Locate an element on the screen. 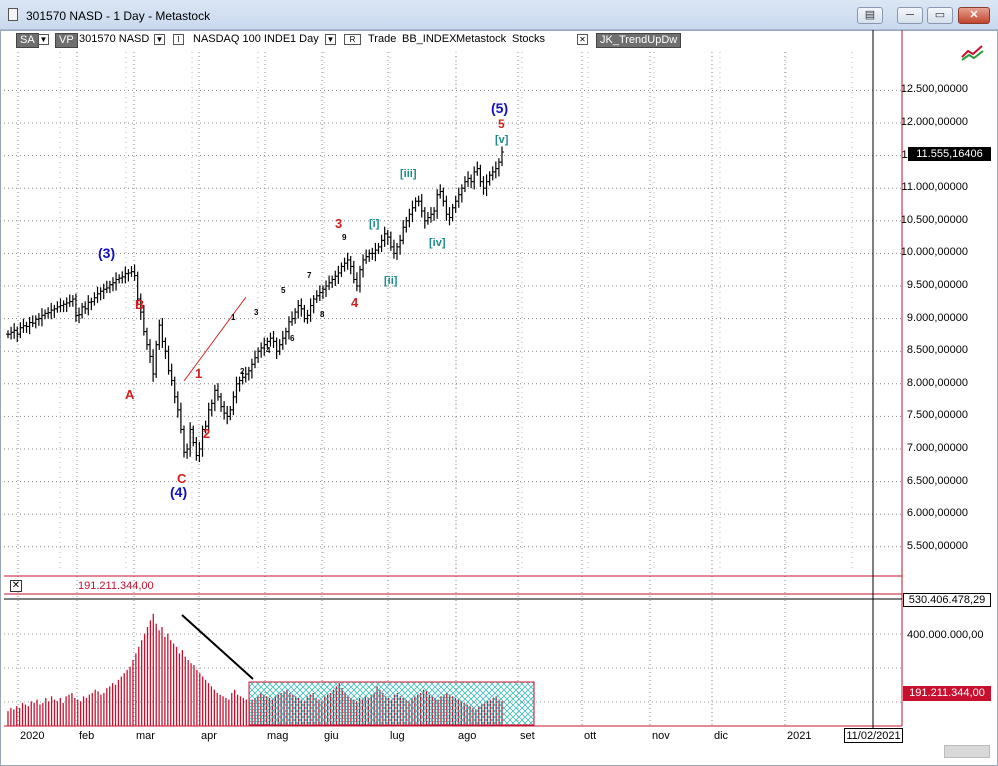 This screenshot has width=998, height=766. price-axis-tick: 5.500,00000 is located at coordinates (937, 545).